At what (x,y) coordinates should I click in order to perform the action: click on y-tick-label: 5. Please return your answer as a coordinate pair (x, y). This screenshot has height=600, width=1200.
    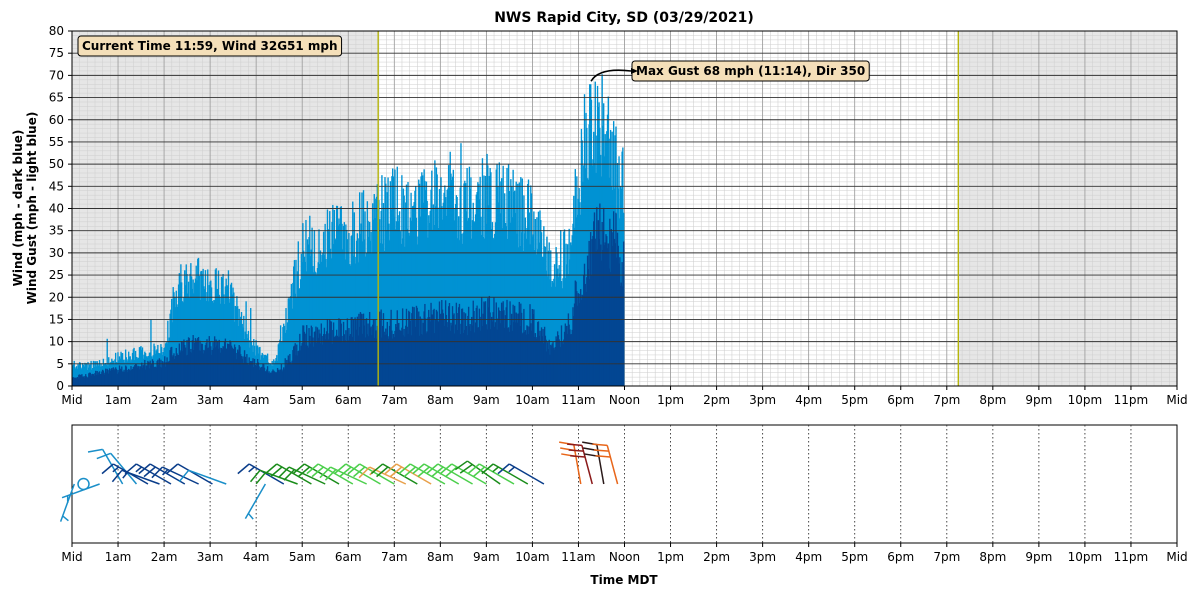
    Looking at the image, I should click on (60, 364).